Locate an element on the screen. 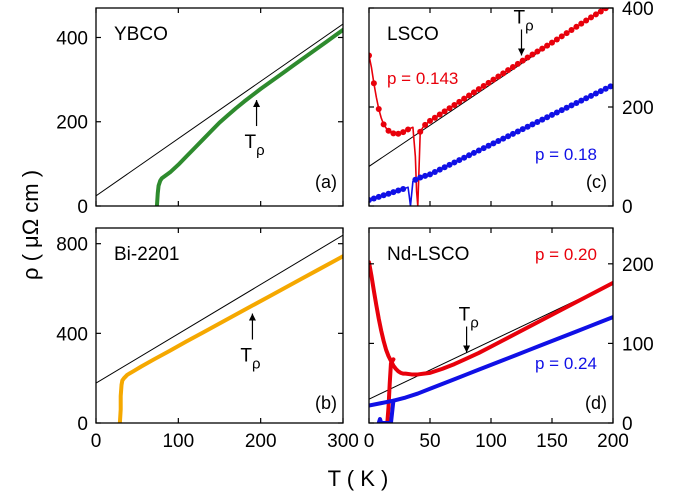 The width and height of the screenshot is (687, 498). y-tick-label: 0 is located at coordinates (627, 207).